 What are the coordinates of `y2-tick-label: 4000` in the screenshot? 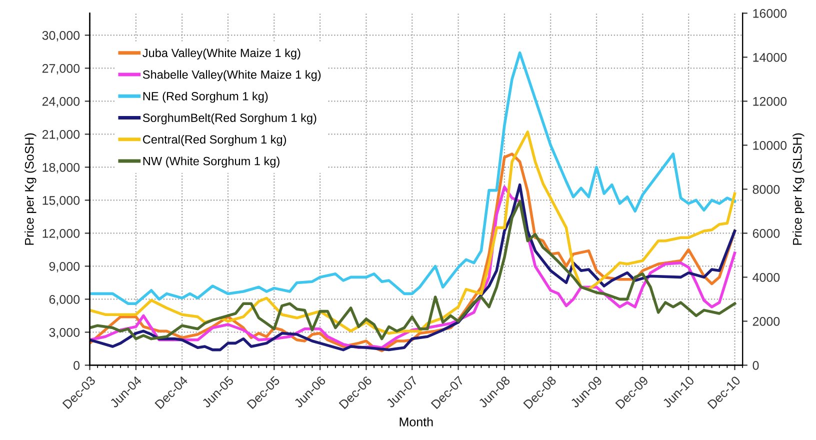 It's located at (766, 277).